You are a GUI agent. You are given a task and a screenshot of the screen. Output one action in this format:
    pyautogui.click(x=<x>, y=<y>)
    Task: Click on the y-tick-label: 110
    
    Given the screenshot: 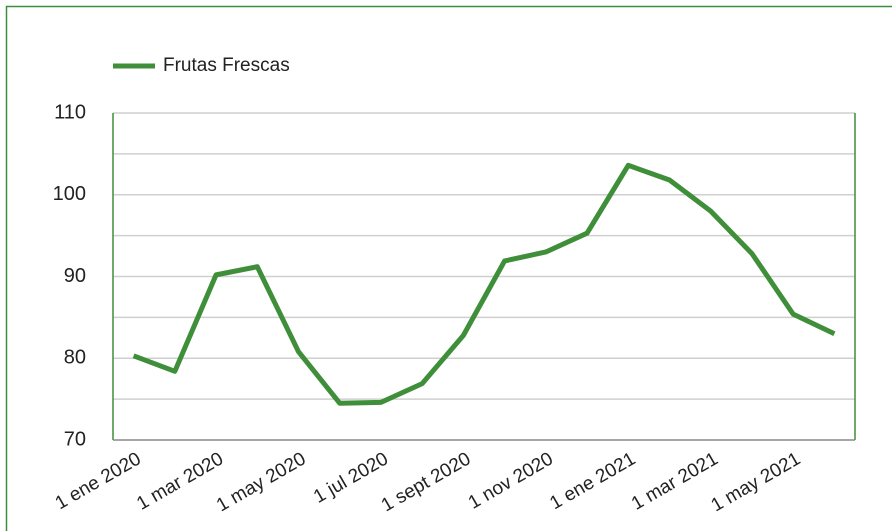 What is the action you would take?
    pyautogui.click(x=70, y=112)
    